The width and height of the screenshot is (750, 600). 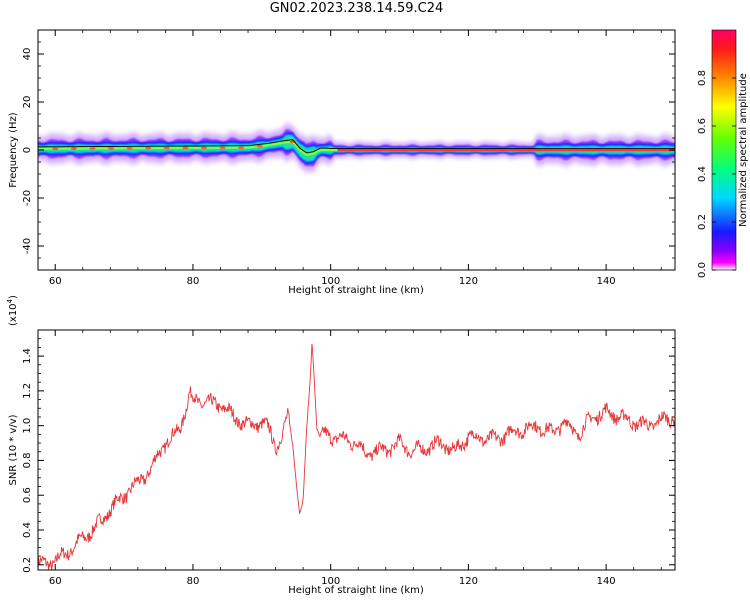 I want to click on snr-multiplier: (x104), so click(x=12, y=310).